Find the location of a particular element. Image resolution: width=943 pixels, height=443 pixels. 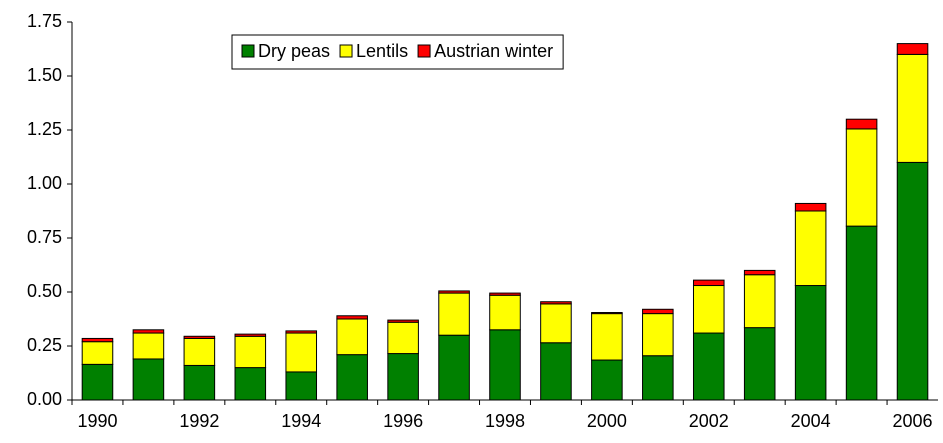

x-tick-label: 1998 is located at coordinates (505, 421).